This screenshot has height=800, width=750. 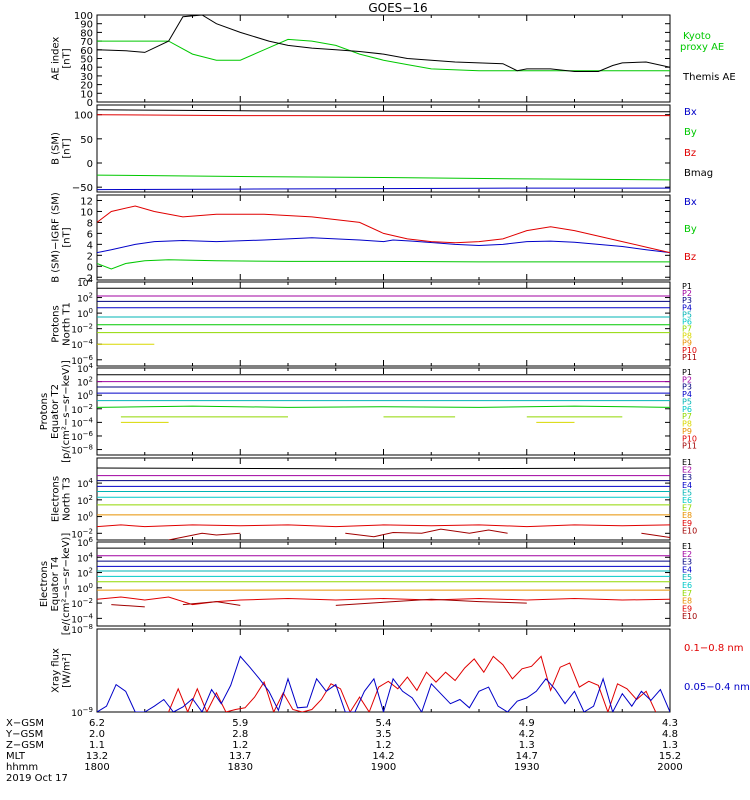 What do you see at coordinates (86, 25) in the screenshot?
I see `y-tick-label: 90` at bounding box center [86, 25].